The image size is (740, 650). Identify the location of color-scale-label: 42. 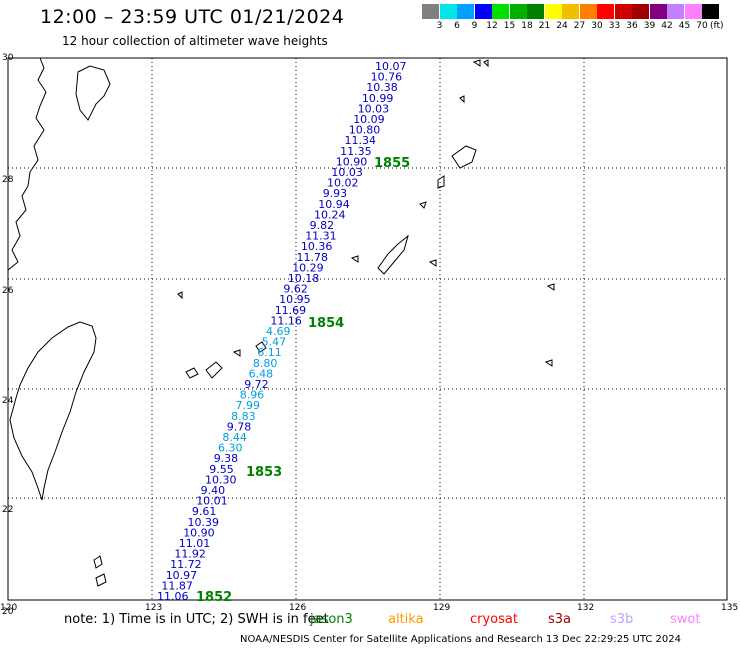
(667, 26).